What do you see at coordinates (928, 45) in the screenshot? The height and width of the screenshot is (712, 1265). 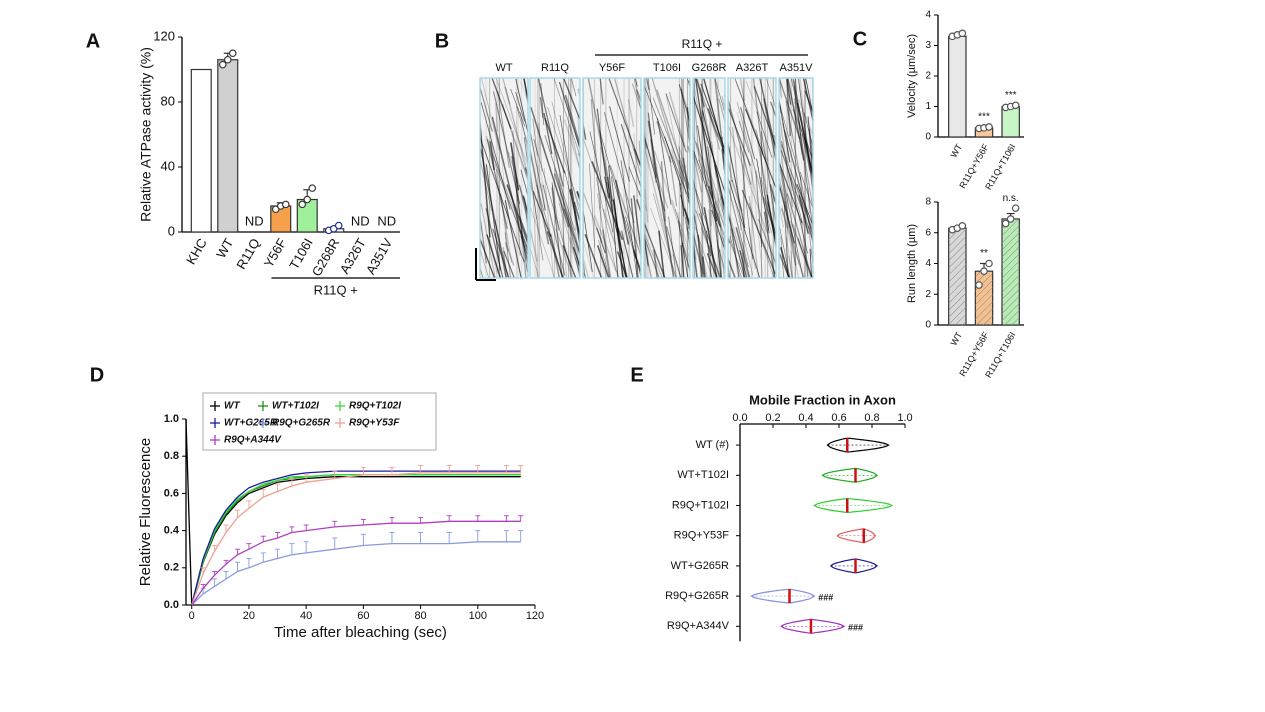 I see `y-tick-label: 3` at bounding box center [928, 45].